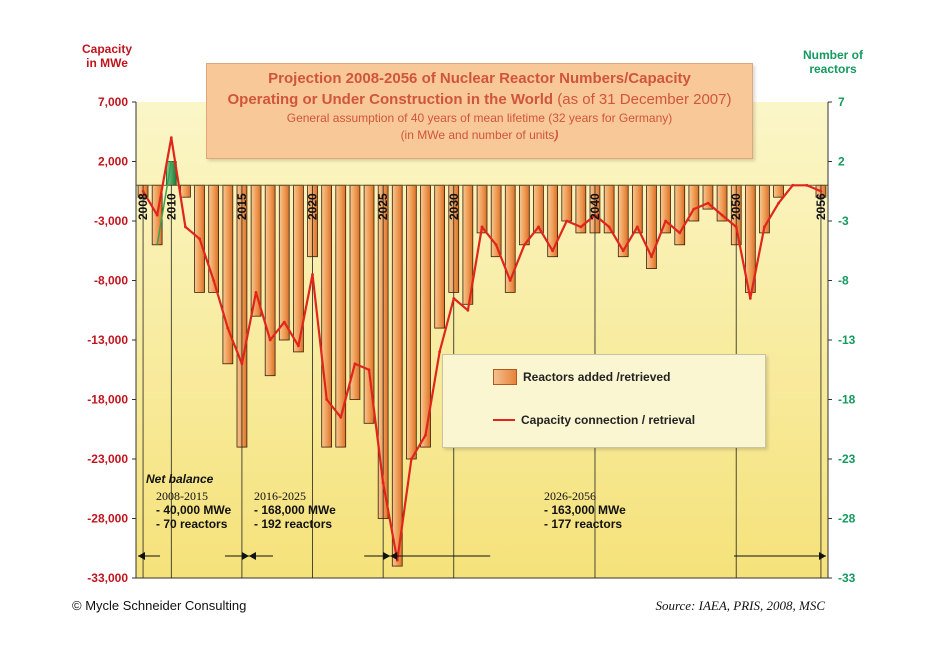 The image size is (943, 666). Describe the element at coordinates (841, 162) in the screenshot. I see `right-tick-label: 2` at that location.